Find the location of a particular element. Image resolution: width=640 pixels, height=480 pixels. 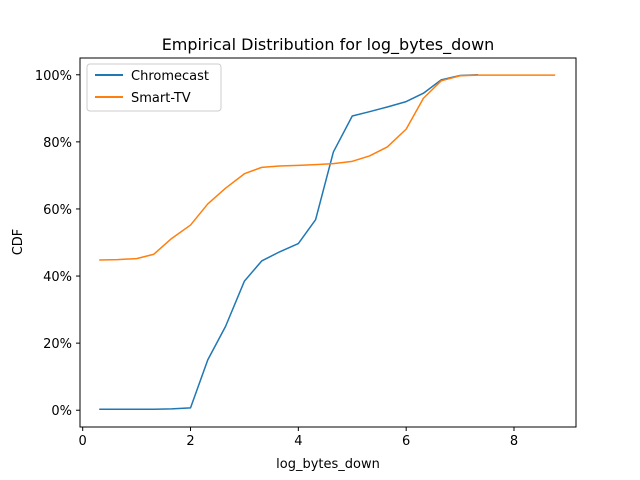

legend-label-smart-tv: Smart-TV is located at coordinates (161, 98).